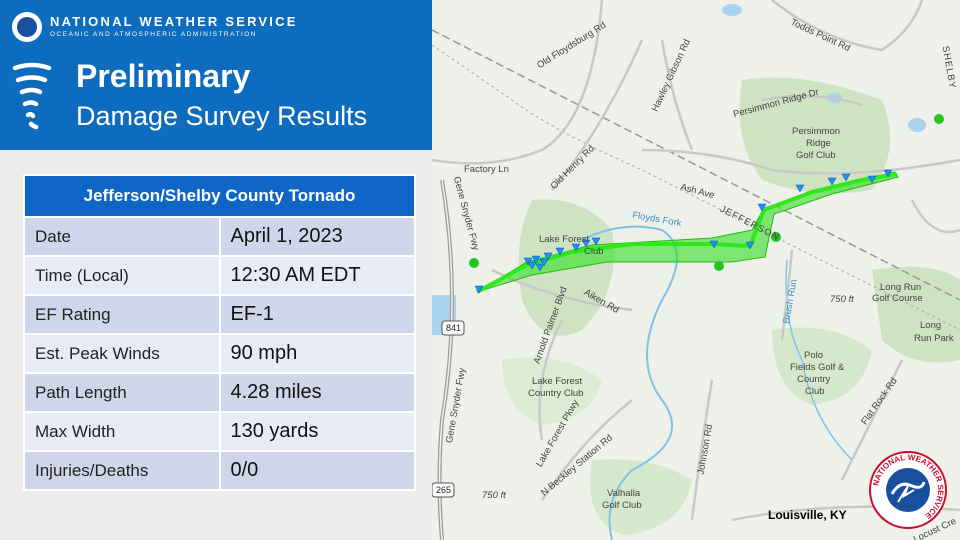 The image size is (960, 540). I want to click on row-label: Time (Local), so click(122, 275).